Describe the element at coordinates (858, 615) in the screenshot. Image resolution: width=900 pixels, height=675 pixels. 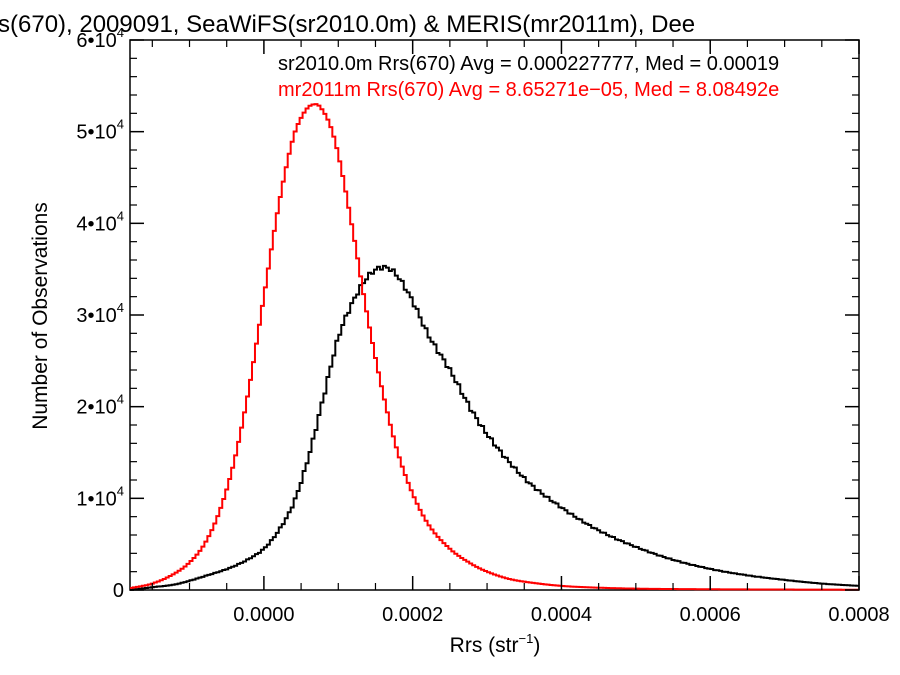
I see `x-tick-label: 0.0008` at that location.